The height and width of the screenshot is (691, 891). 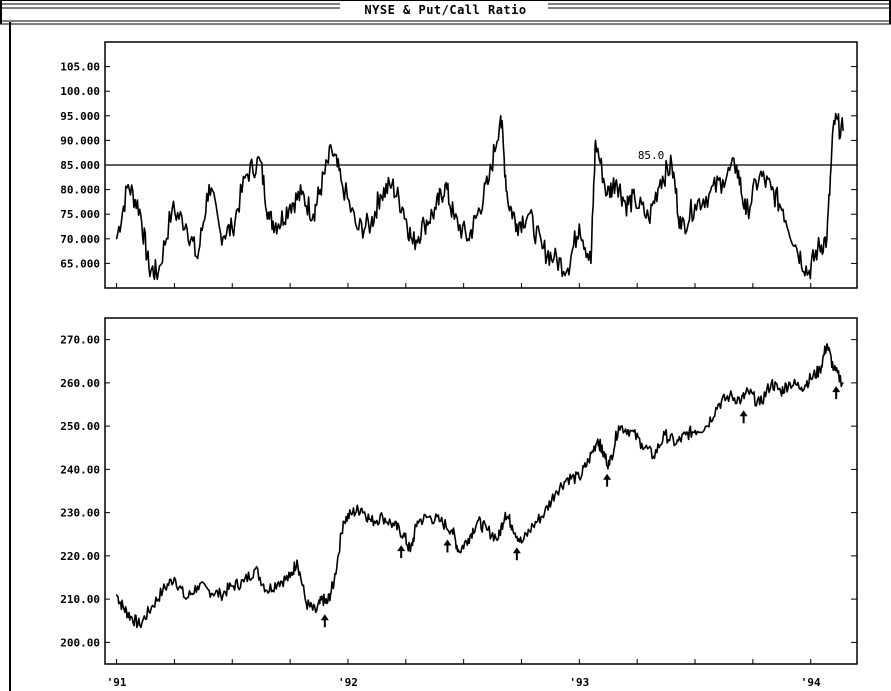 What do you see at coordinates (80, 263) in the screenshot?
I see `y-tick-label: 65.000` at bounding box center [80, 263].